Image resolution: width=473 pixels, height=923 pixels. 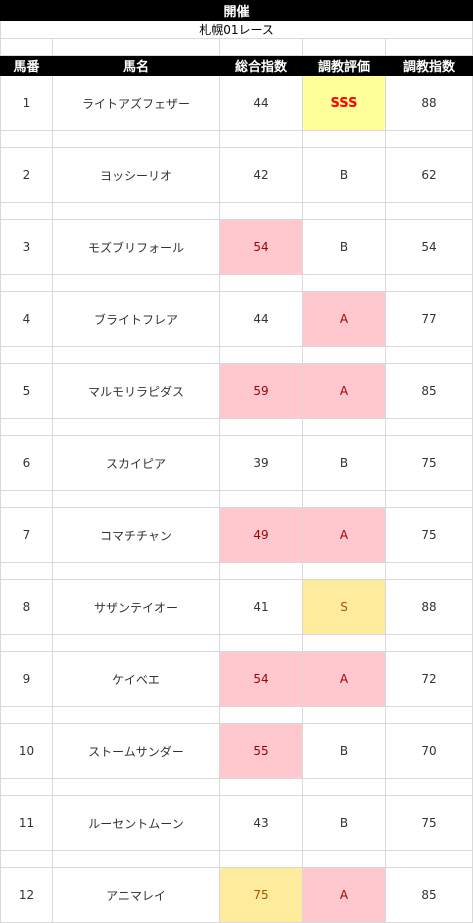 I want to click on table-row: 2 ヨッシーリオ 42 B 62, so click(x=236, y=175).